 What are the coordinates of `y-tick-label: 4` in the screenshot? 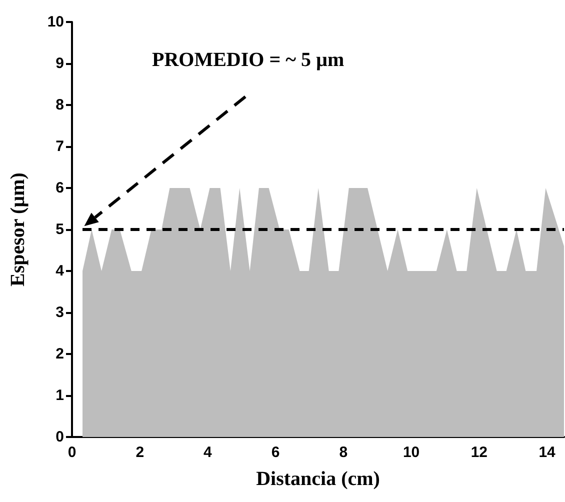 It's located at (60, 271).